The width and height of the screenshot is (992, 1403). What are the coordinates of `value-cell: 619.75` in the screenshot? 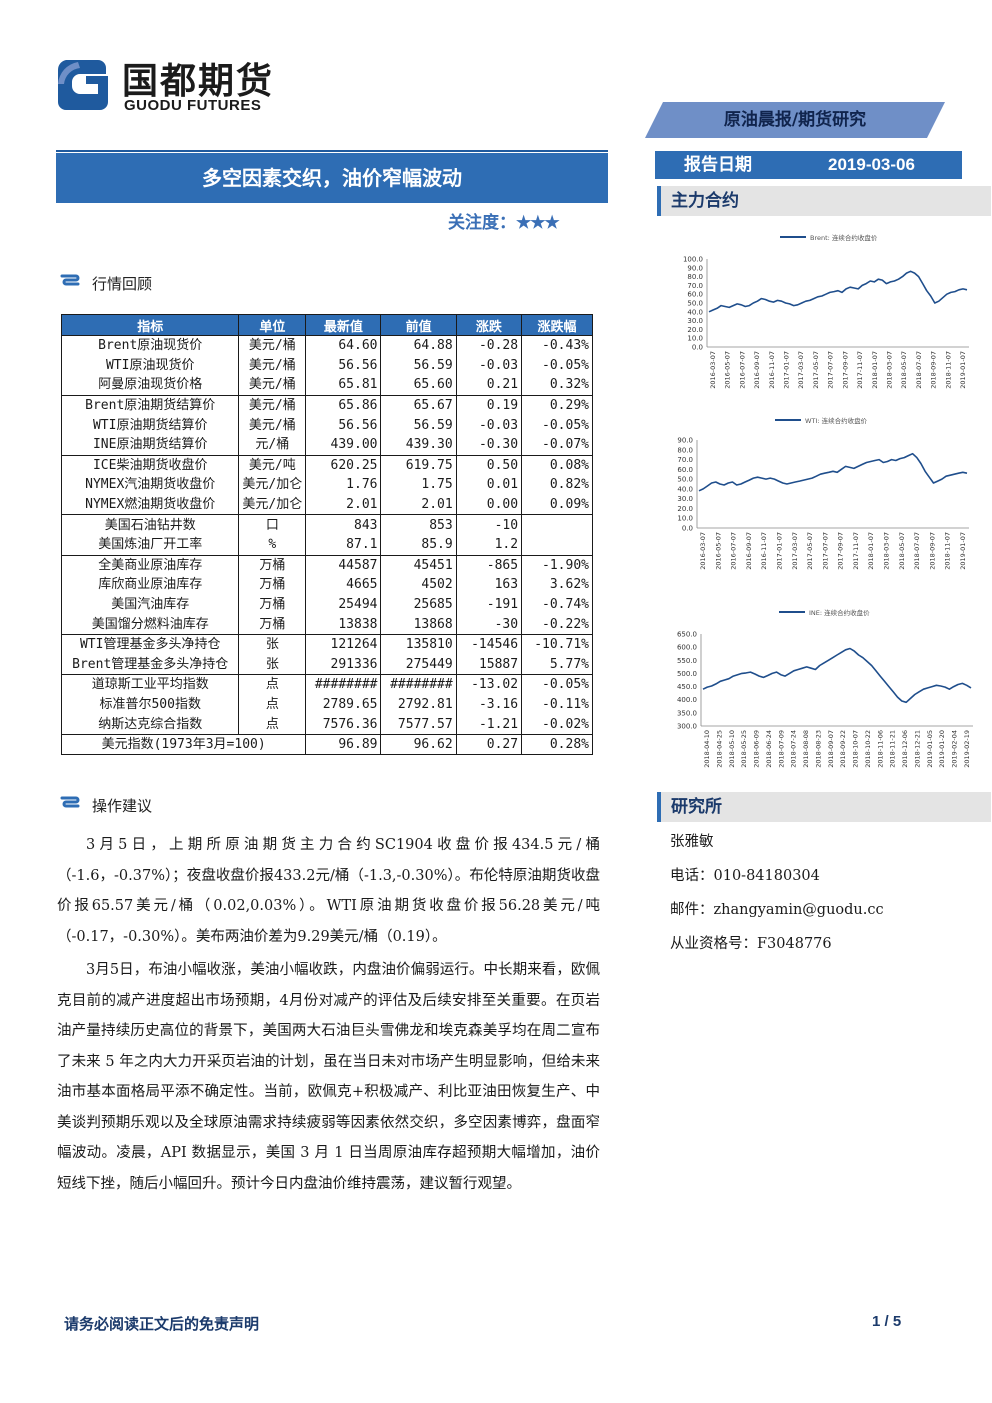 It's located at (418, 465).